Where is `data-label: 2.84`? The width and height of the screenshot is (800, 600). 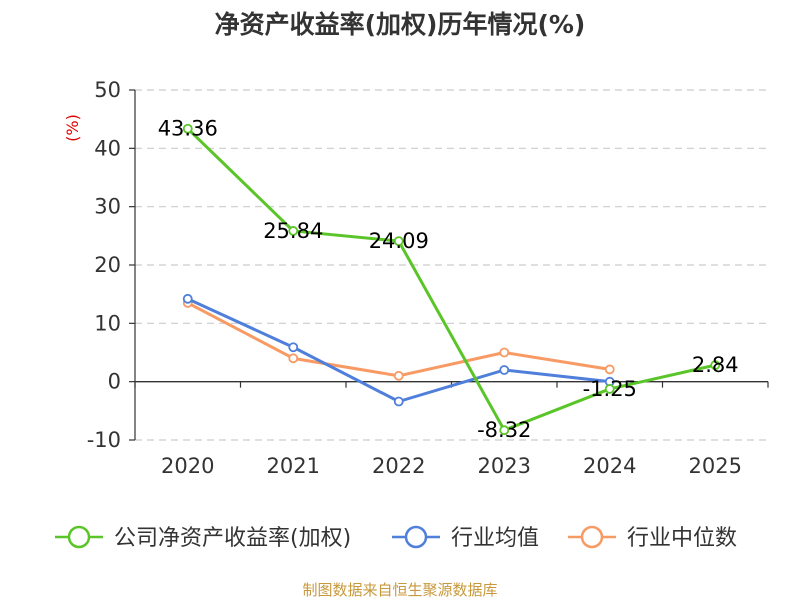
data-label: 2.84 is located at coordinates (715, 365).